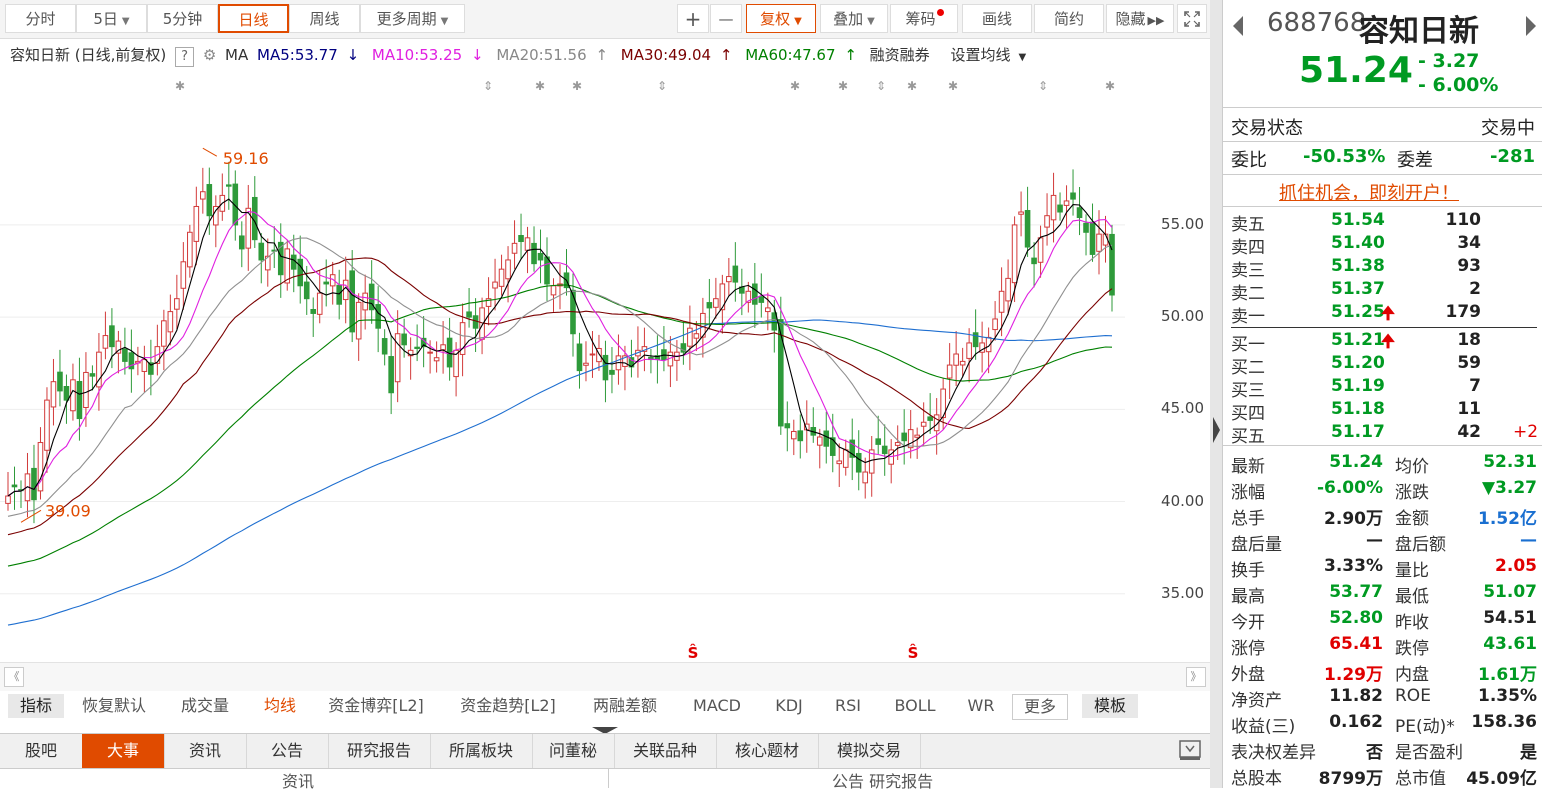  What do you see at coordinates (1369, 193) in the screenshot?
I see `promo-link: 抓住机会，即刻开户！` at bounding box center [1369, 193].